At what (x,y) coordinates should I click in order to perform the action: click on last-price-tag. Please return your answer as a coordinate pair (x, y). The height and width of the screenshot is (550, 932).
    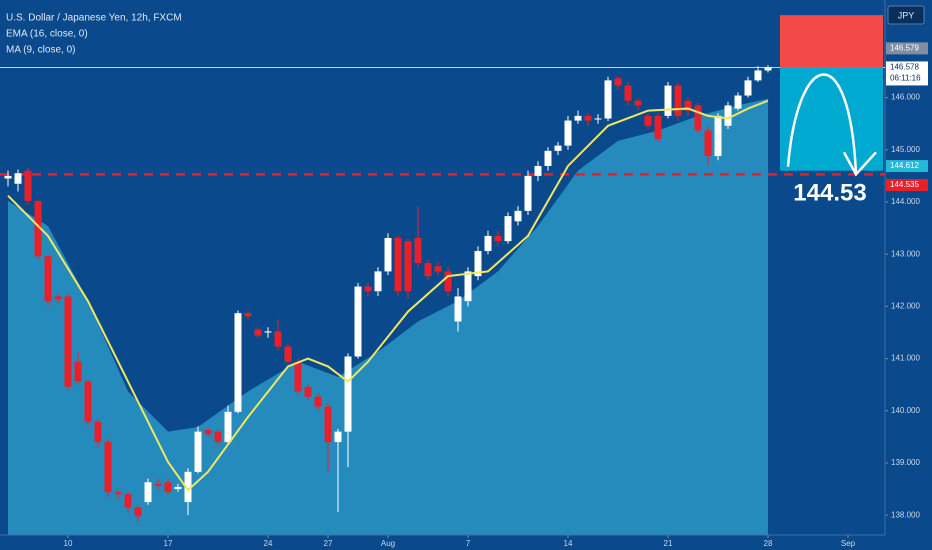
    Looking at the image, I should click on (907, 73).